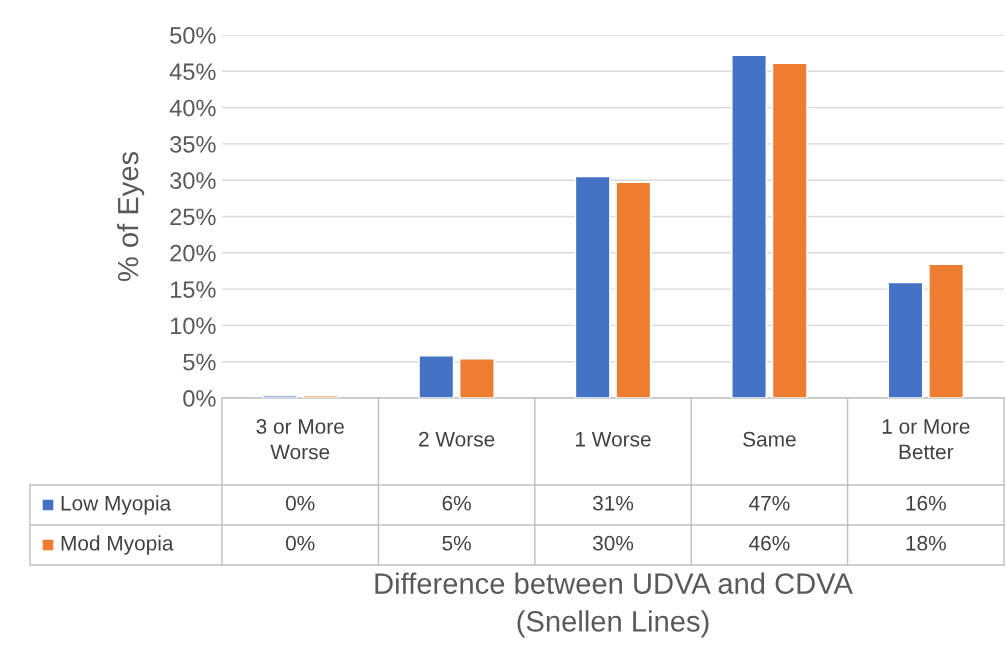 This screenshot has height=645, width=1006. I want to click on x-tick-label: 3 or More Worse, so click(300, 439).